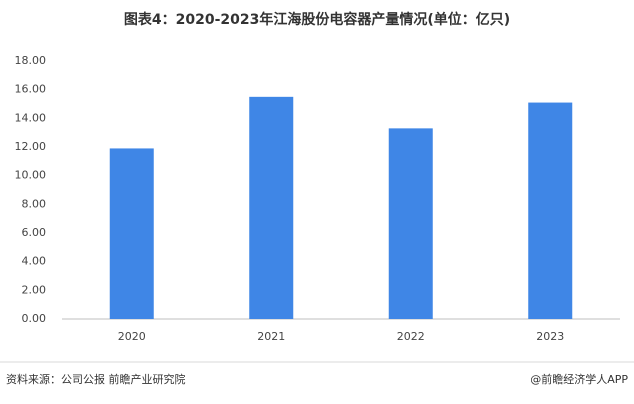 This screenshot has width=634, height=404. I want to click on y-tick-label: 16.00, so click(31, 89).